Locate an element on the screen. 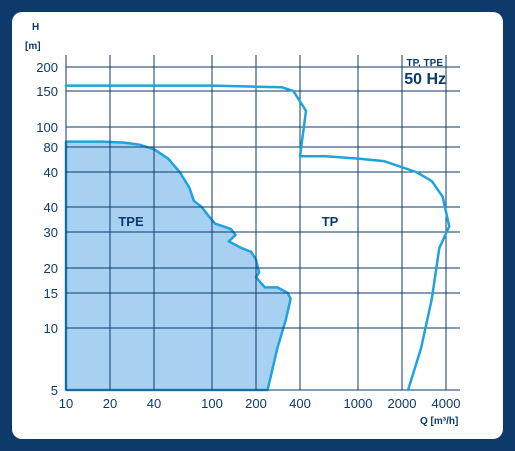 This screenshot has width=515, height=451. y-tick-label: 5 is located at coordinates (54, 390).